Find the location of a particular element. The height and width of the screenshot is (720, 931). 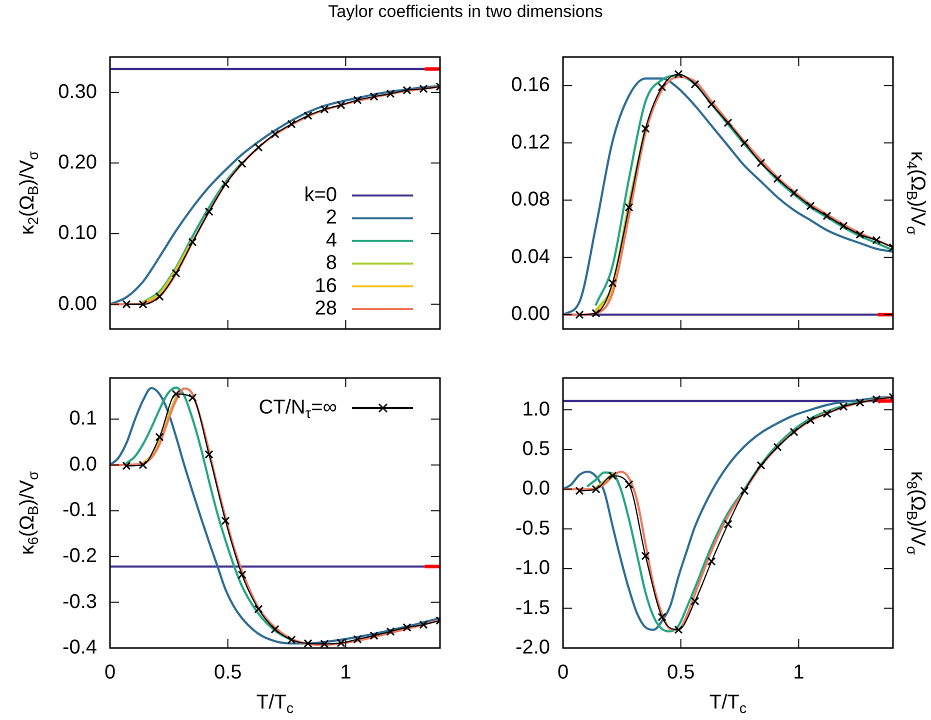

x-tick-label: 0 is located at coordinates (563, 673).